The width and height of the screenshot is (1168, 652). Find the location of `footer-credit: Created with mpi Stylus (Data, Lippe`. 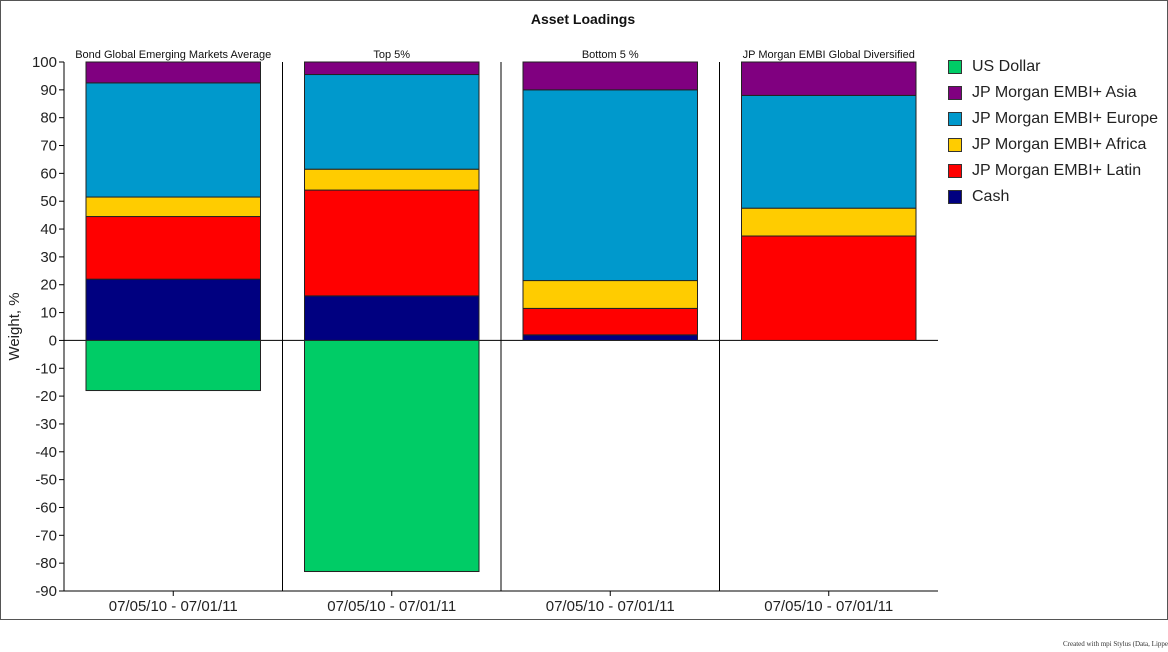

footer-credit: Created with mpi Stylus (Data, Lippe is located at coordinates (1115, 644).